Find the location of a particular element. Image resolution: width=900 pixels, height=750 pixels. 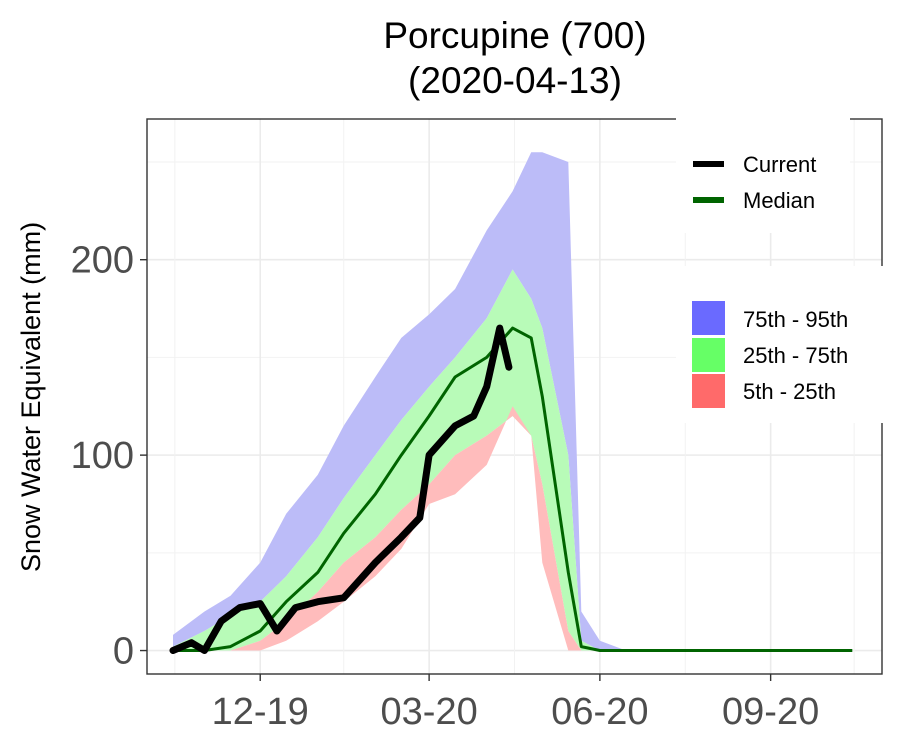

x-tick-label: 06-20 is located at coordinates (599, 712).